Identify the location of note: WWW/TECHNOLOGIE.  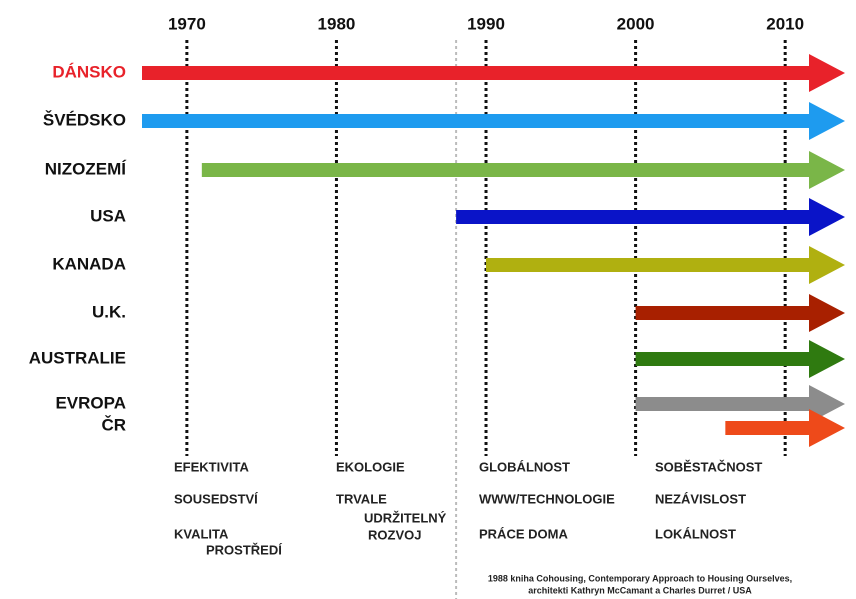
(547, 498).